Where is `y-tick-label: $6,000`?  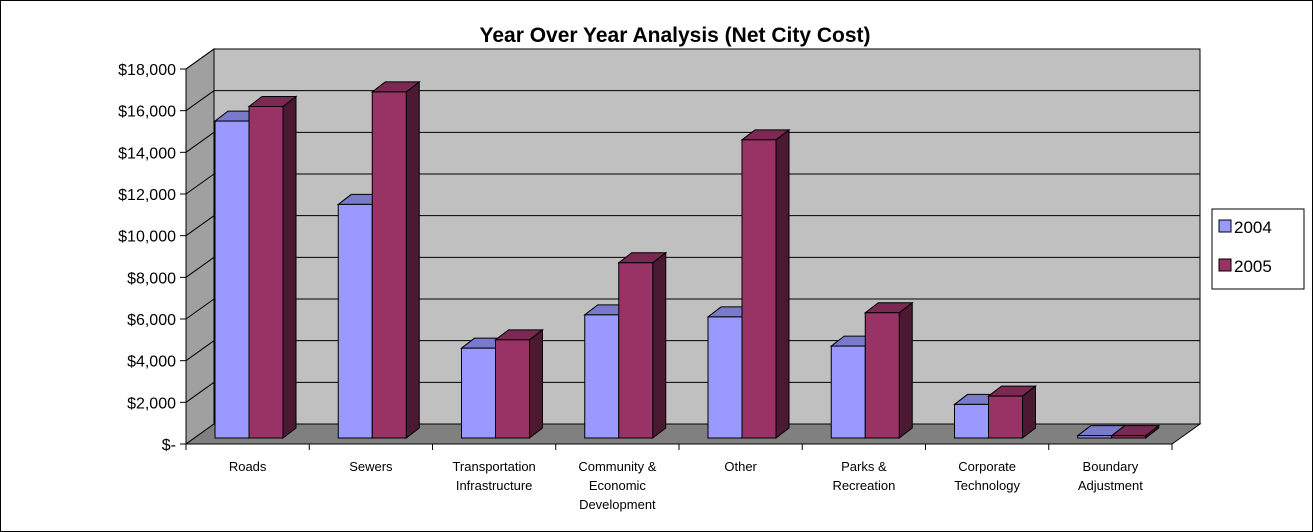
y-tick-label: $6,000 is located at coordinates (151, 320).